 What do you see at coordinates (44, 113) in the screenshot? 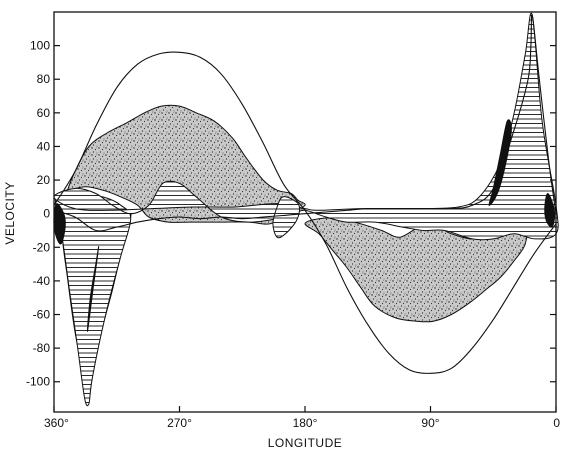
I see `y-tick-label: 60` at bounding box center [44, 113].